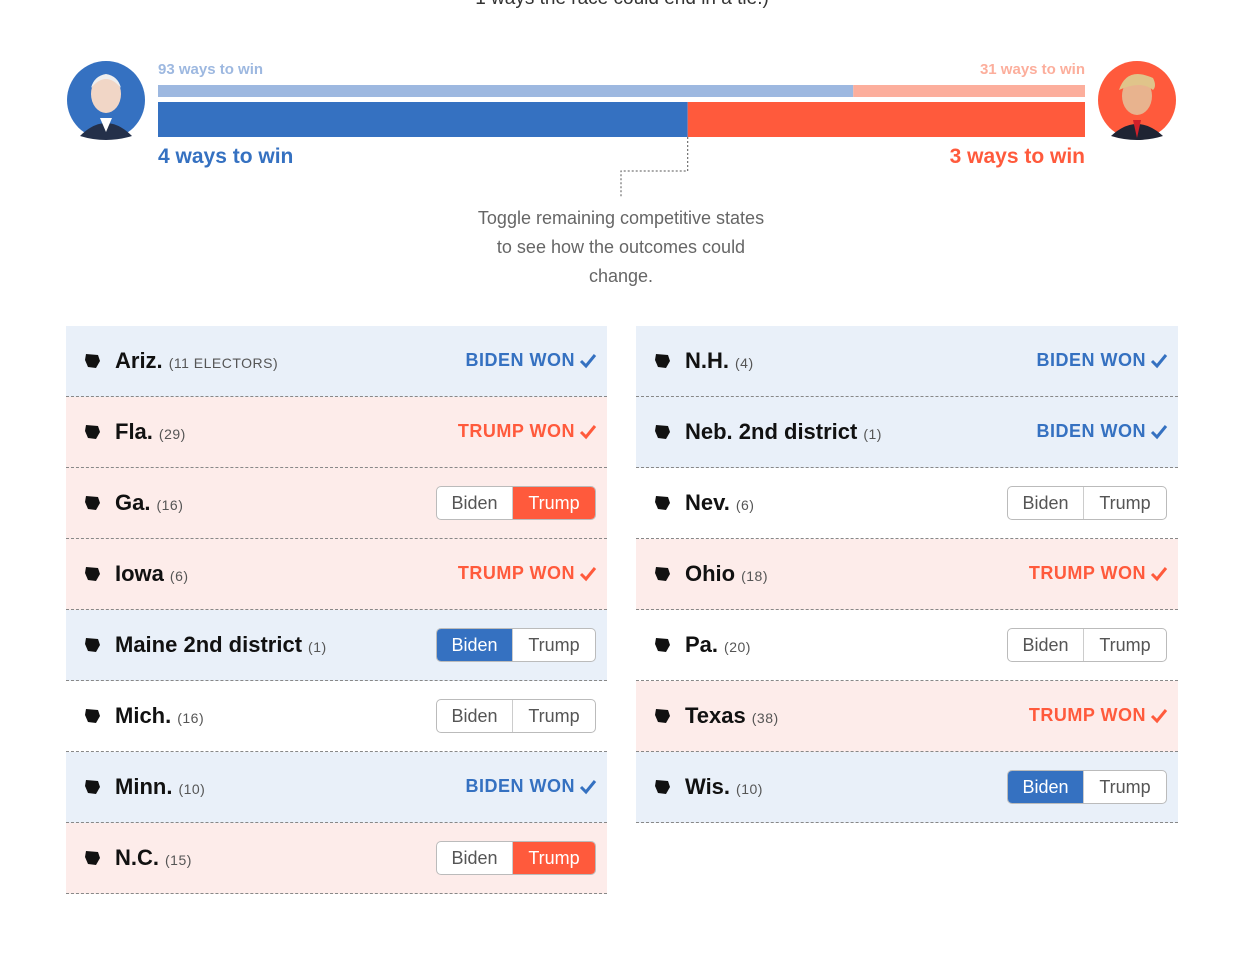  Describe the element at coordinates (336, 503) in the screenshot. I see `state-row: Ga. (16) Biden Trump` at that location.